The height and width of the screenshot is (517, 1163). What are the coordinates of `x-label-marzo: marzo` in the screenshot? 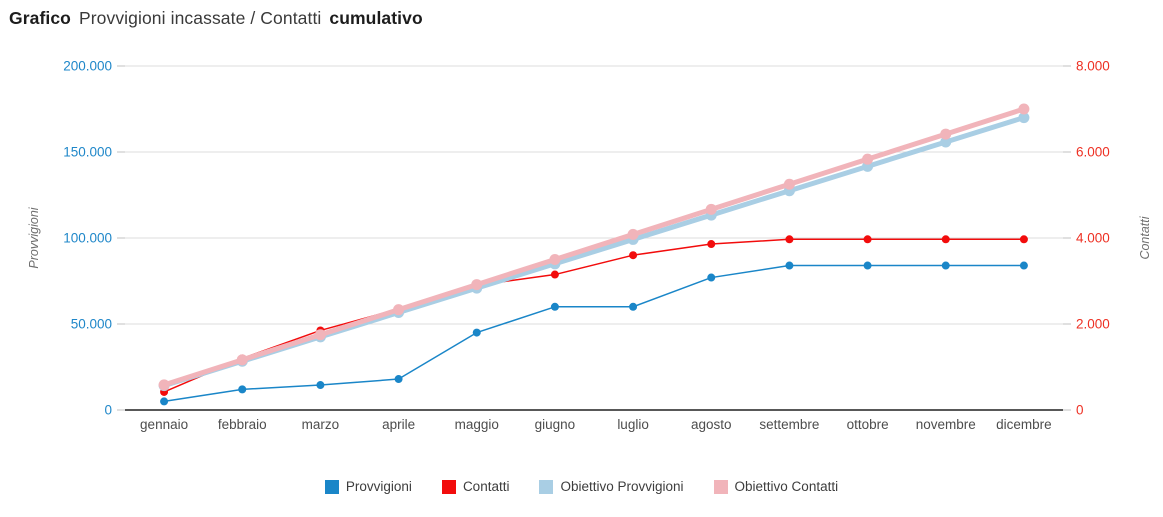 It's located at (321, 424).